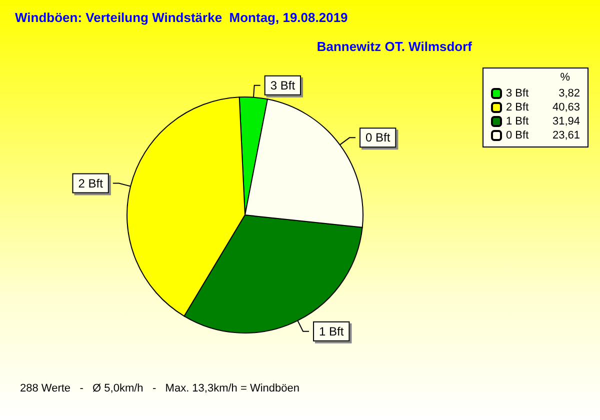 Image resolution: width=600 pixels, height=420 pixels. Describe the element at coordinates (283, 85) in the screenshot. I see `slice-label: 3 Bft` at that location.